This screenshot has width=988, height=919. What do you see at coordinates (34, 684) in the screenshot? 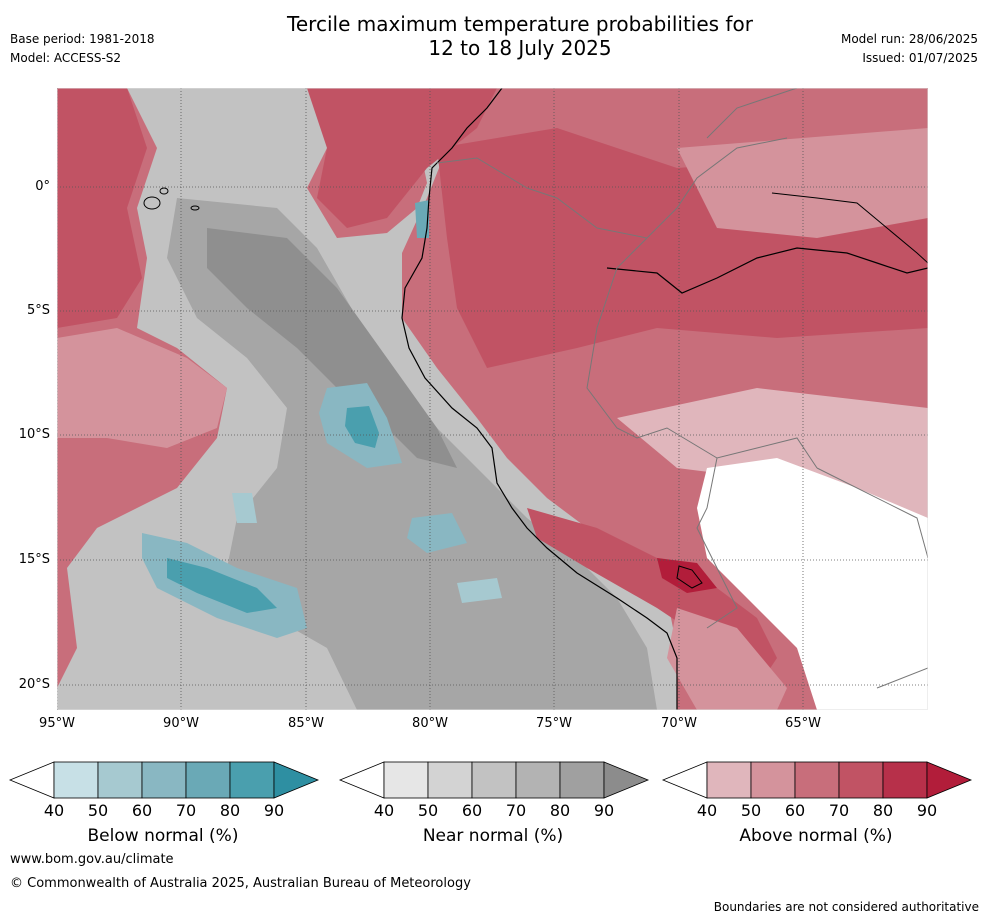
I see `lat-label-20s: 20°S` at bounding box center [34, 684].